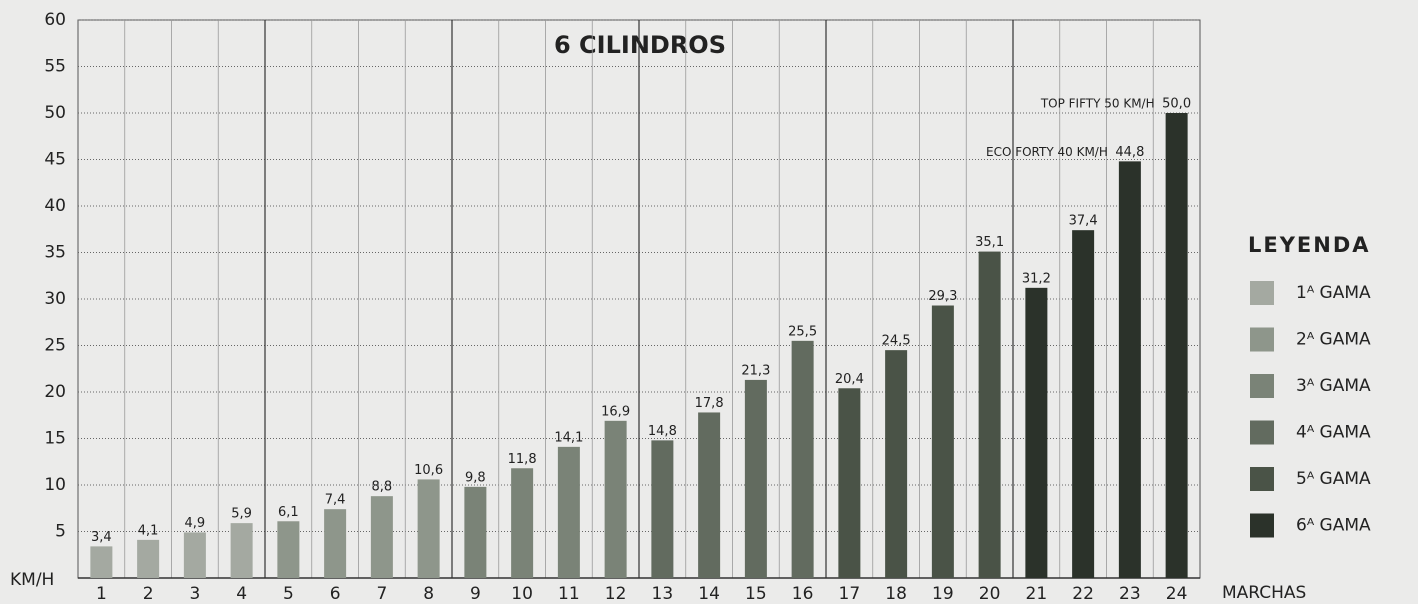 The image size is (1418, 604). Describe the element at coordinates (382, 487) in the screenshot. I see `value-label: 8,8` at that location.